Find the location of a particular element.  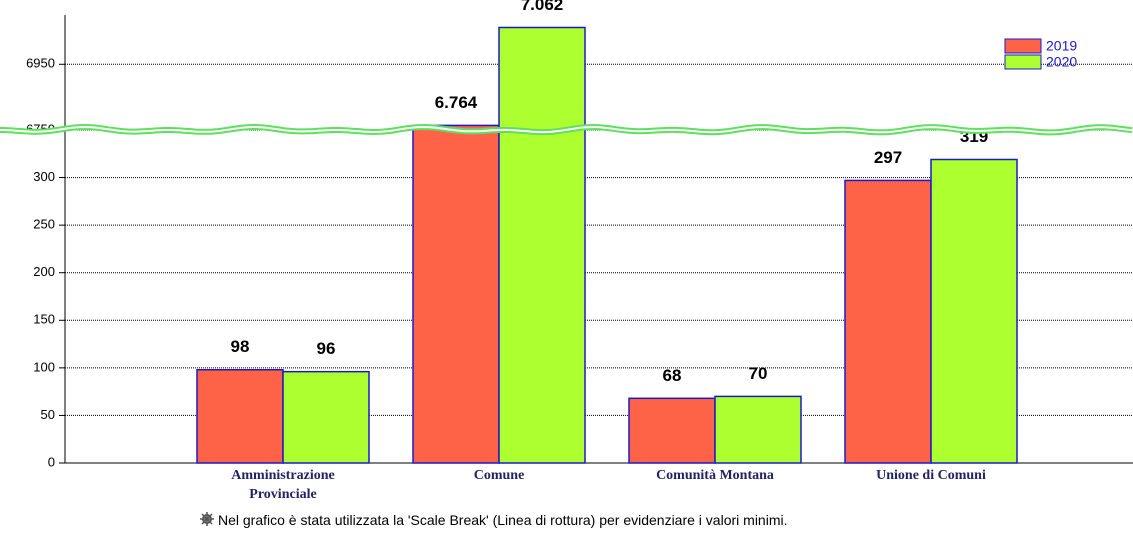

data-label: 96 is located at coordinates (326, 348).